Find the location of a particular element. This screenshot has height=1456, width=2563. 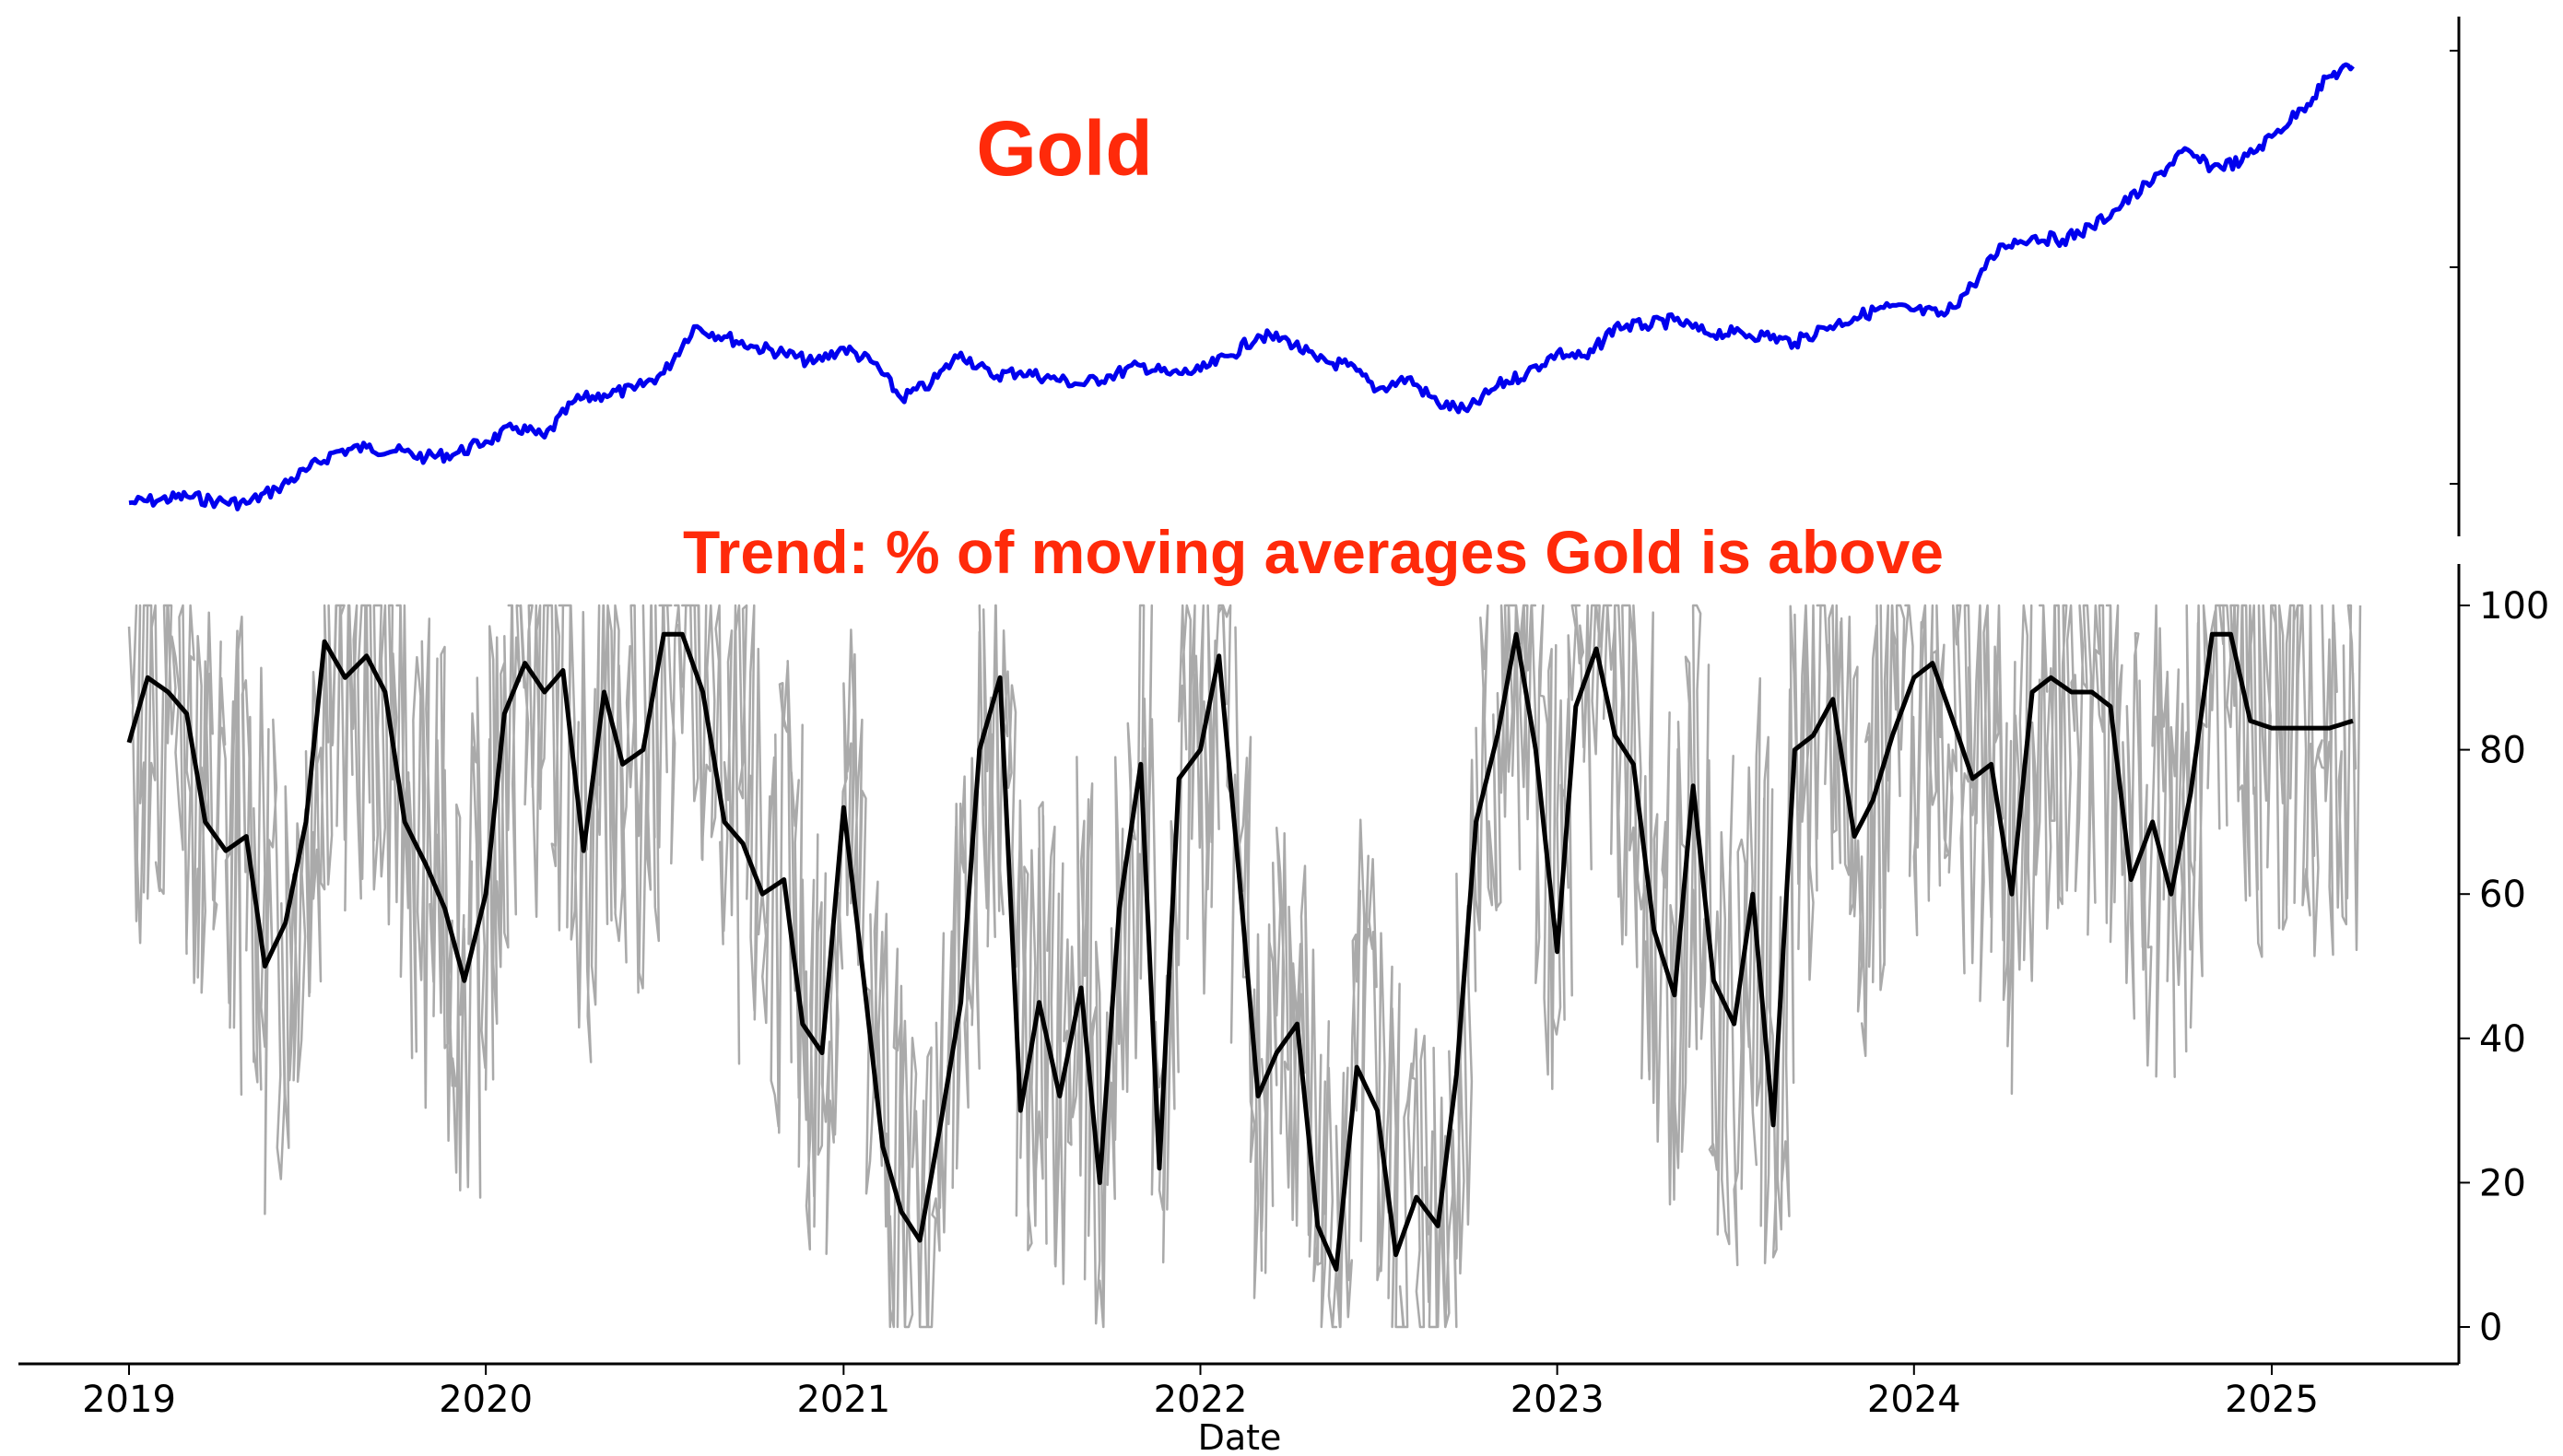

y-tick-label: 0 is located at coordinates (2491, 1328).